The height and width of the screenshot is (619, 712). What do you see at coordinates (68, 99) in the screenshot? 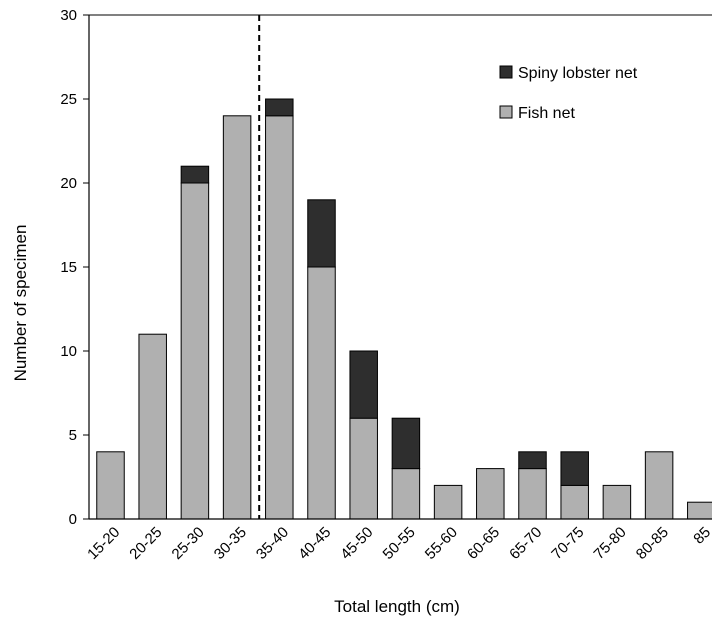
I see `y-tick-label: 25` at bounding box center [68, 99].